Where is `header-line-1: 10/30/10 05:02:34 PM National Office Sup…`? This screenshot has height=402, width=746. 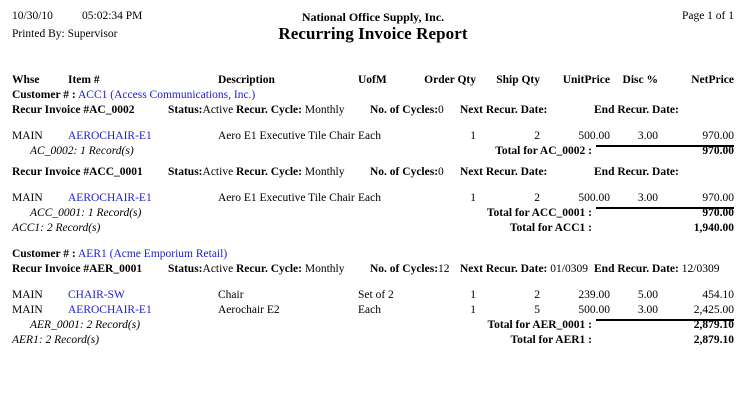 header-line-1: 10/30/10 05:02:34 PM National Office Sup… is located at coordinates (373, 19).